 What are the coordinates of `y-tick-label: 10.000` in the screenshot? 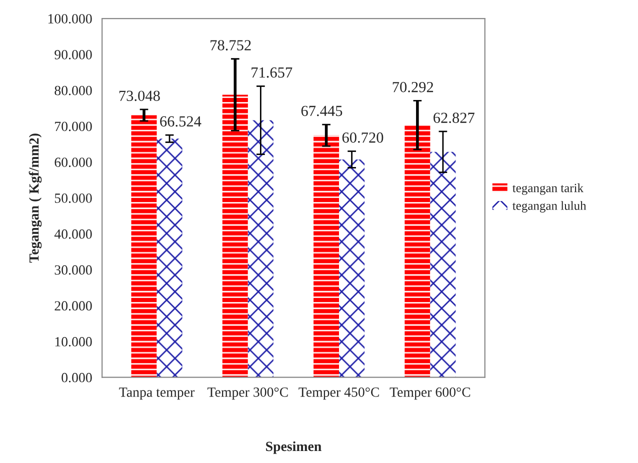 It's located at (73, 341).